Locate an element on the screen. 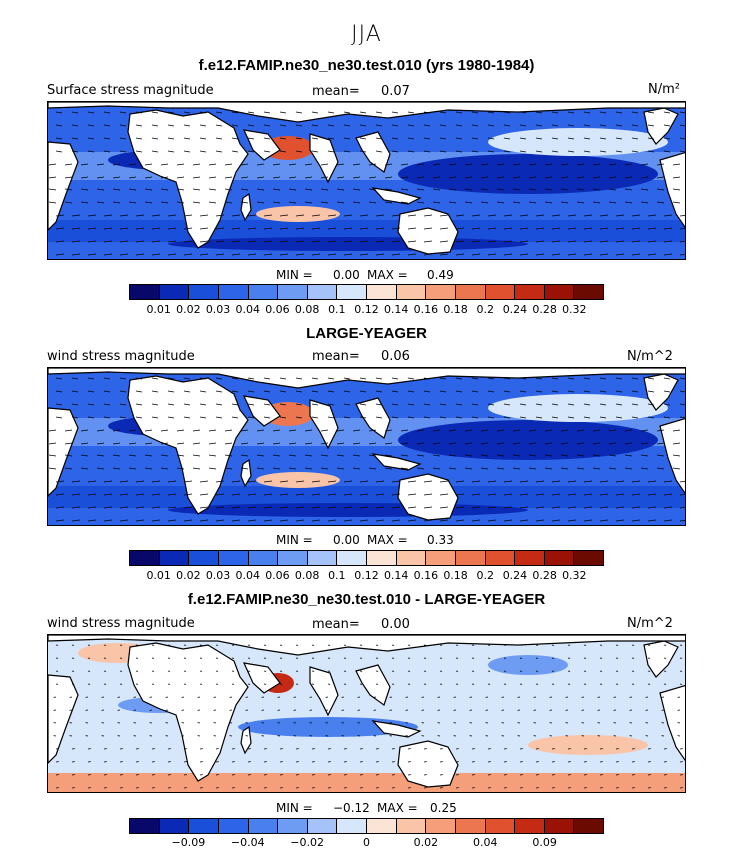  panel3-field-label: wind stress magnitude is located at coordinates (121, 623).